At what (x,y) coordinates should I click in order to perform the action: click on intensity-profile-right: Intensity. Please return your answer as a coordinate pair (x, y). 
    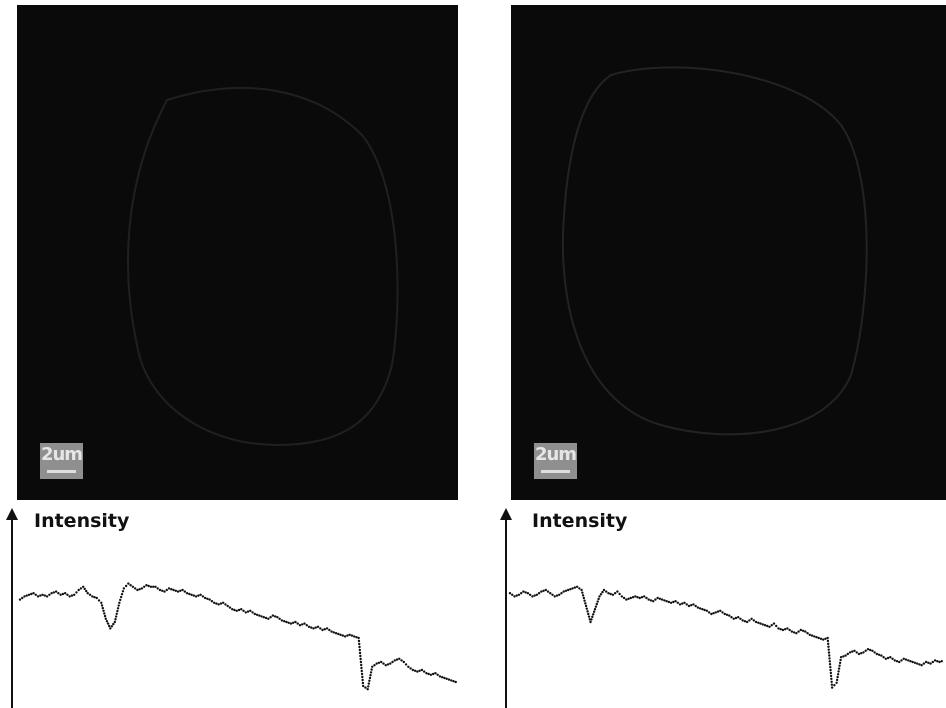
    Looking at the image, I should click on (720, 605).